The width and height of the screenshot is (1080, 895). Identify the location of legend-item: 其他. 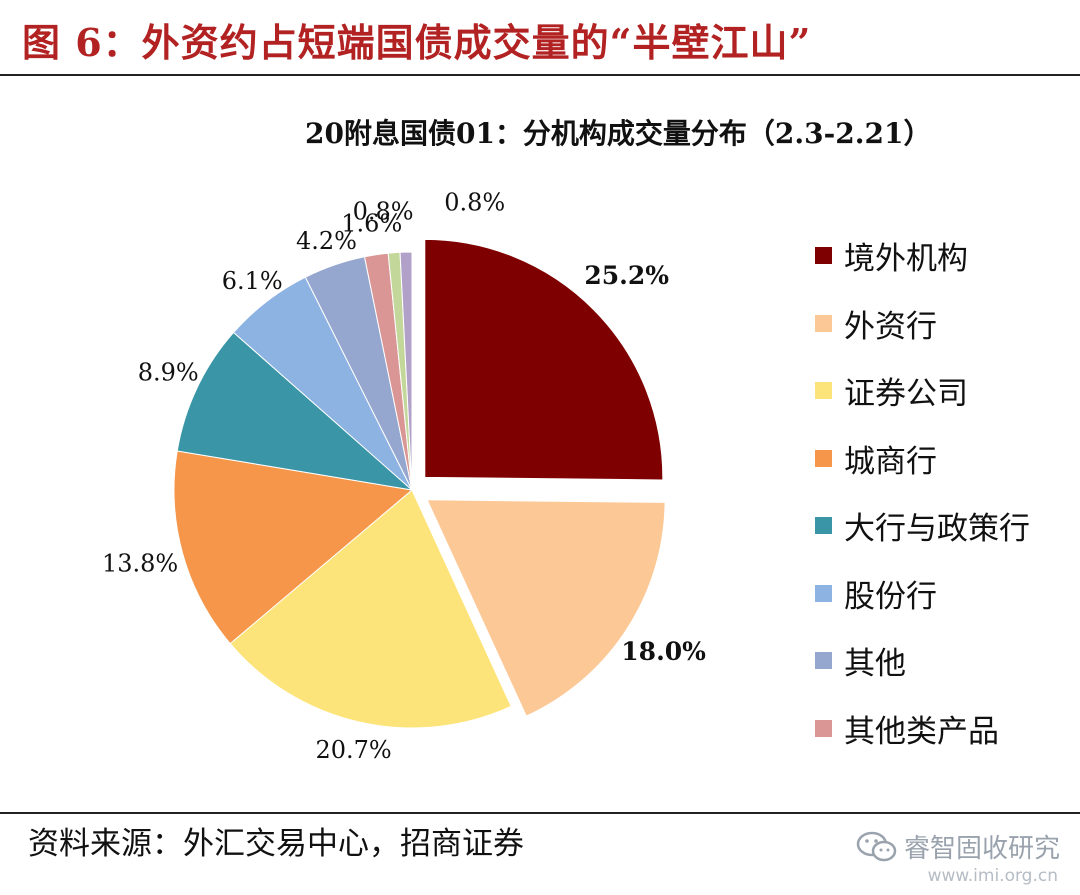
(922, 661).